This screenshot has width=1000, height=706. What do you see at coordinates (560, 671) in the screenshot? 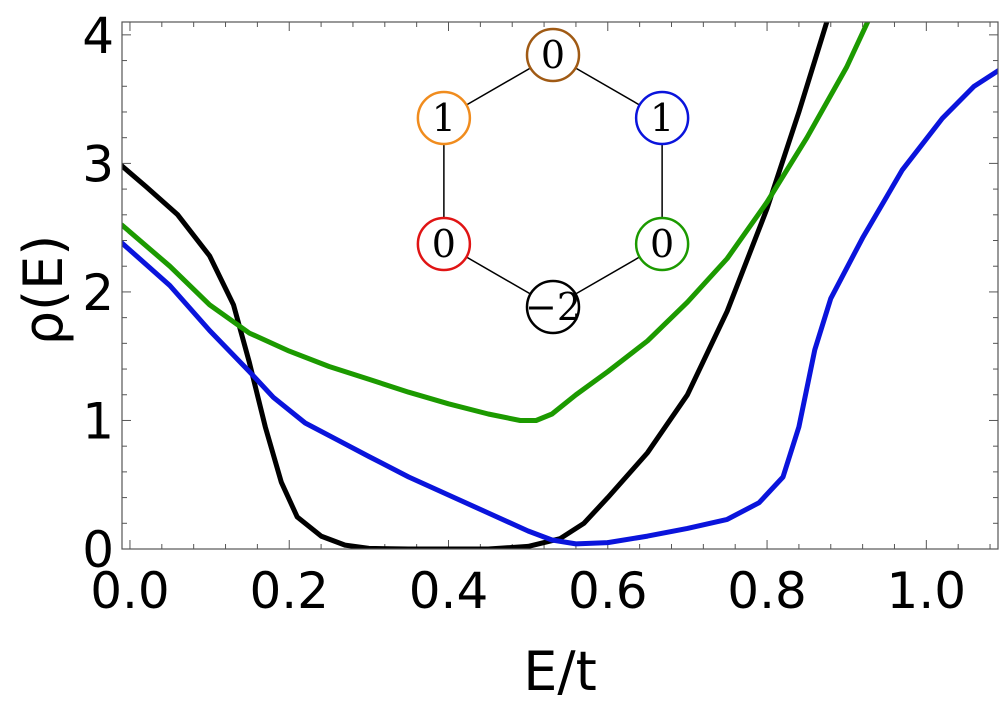
I see `x-axis-title: E/t` at bounding box center [560, 671].